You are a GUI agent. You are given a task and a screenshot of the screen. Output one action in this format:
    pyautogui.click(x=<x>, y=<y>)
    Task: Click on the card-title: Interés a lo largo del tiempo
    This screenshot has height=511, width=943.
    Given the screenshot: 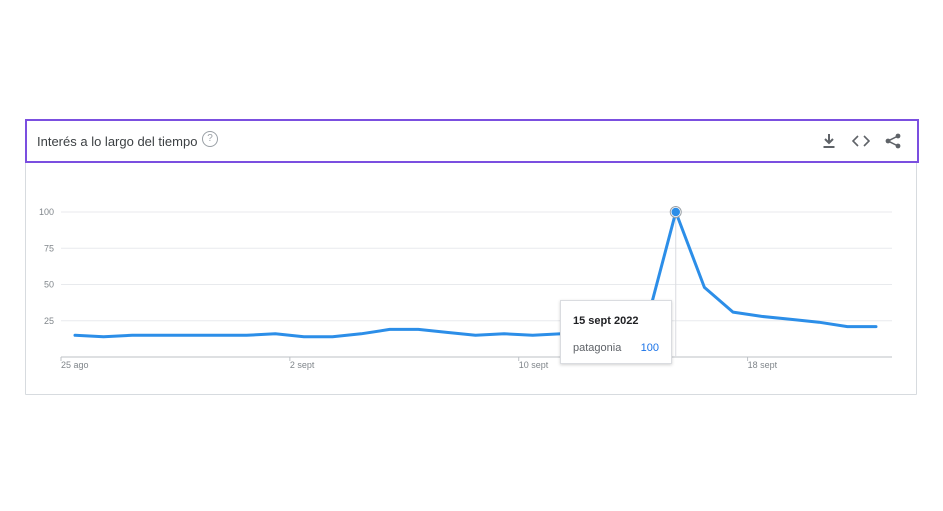 What is the action you would take?
    pyautogui.click(x=117, y=141)
    